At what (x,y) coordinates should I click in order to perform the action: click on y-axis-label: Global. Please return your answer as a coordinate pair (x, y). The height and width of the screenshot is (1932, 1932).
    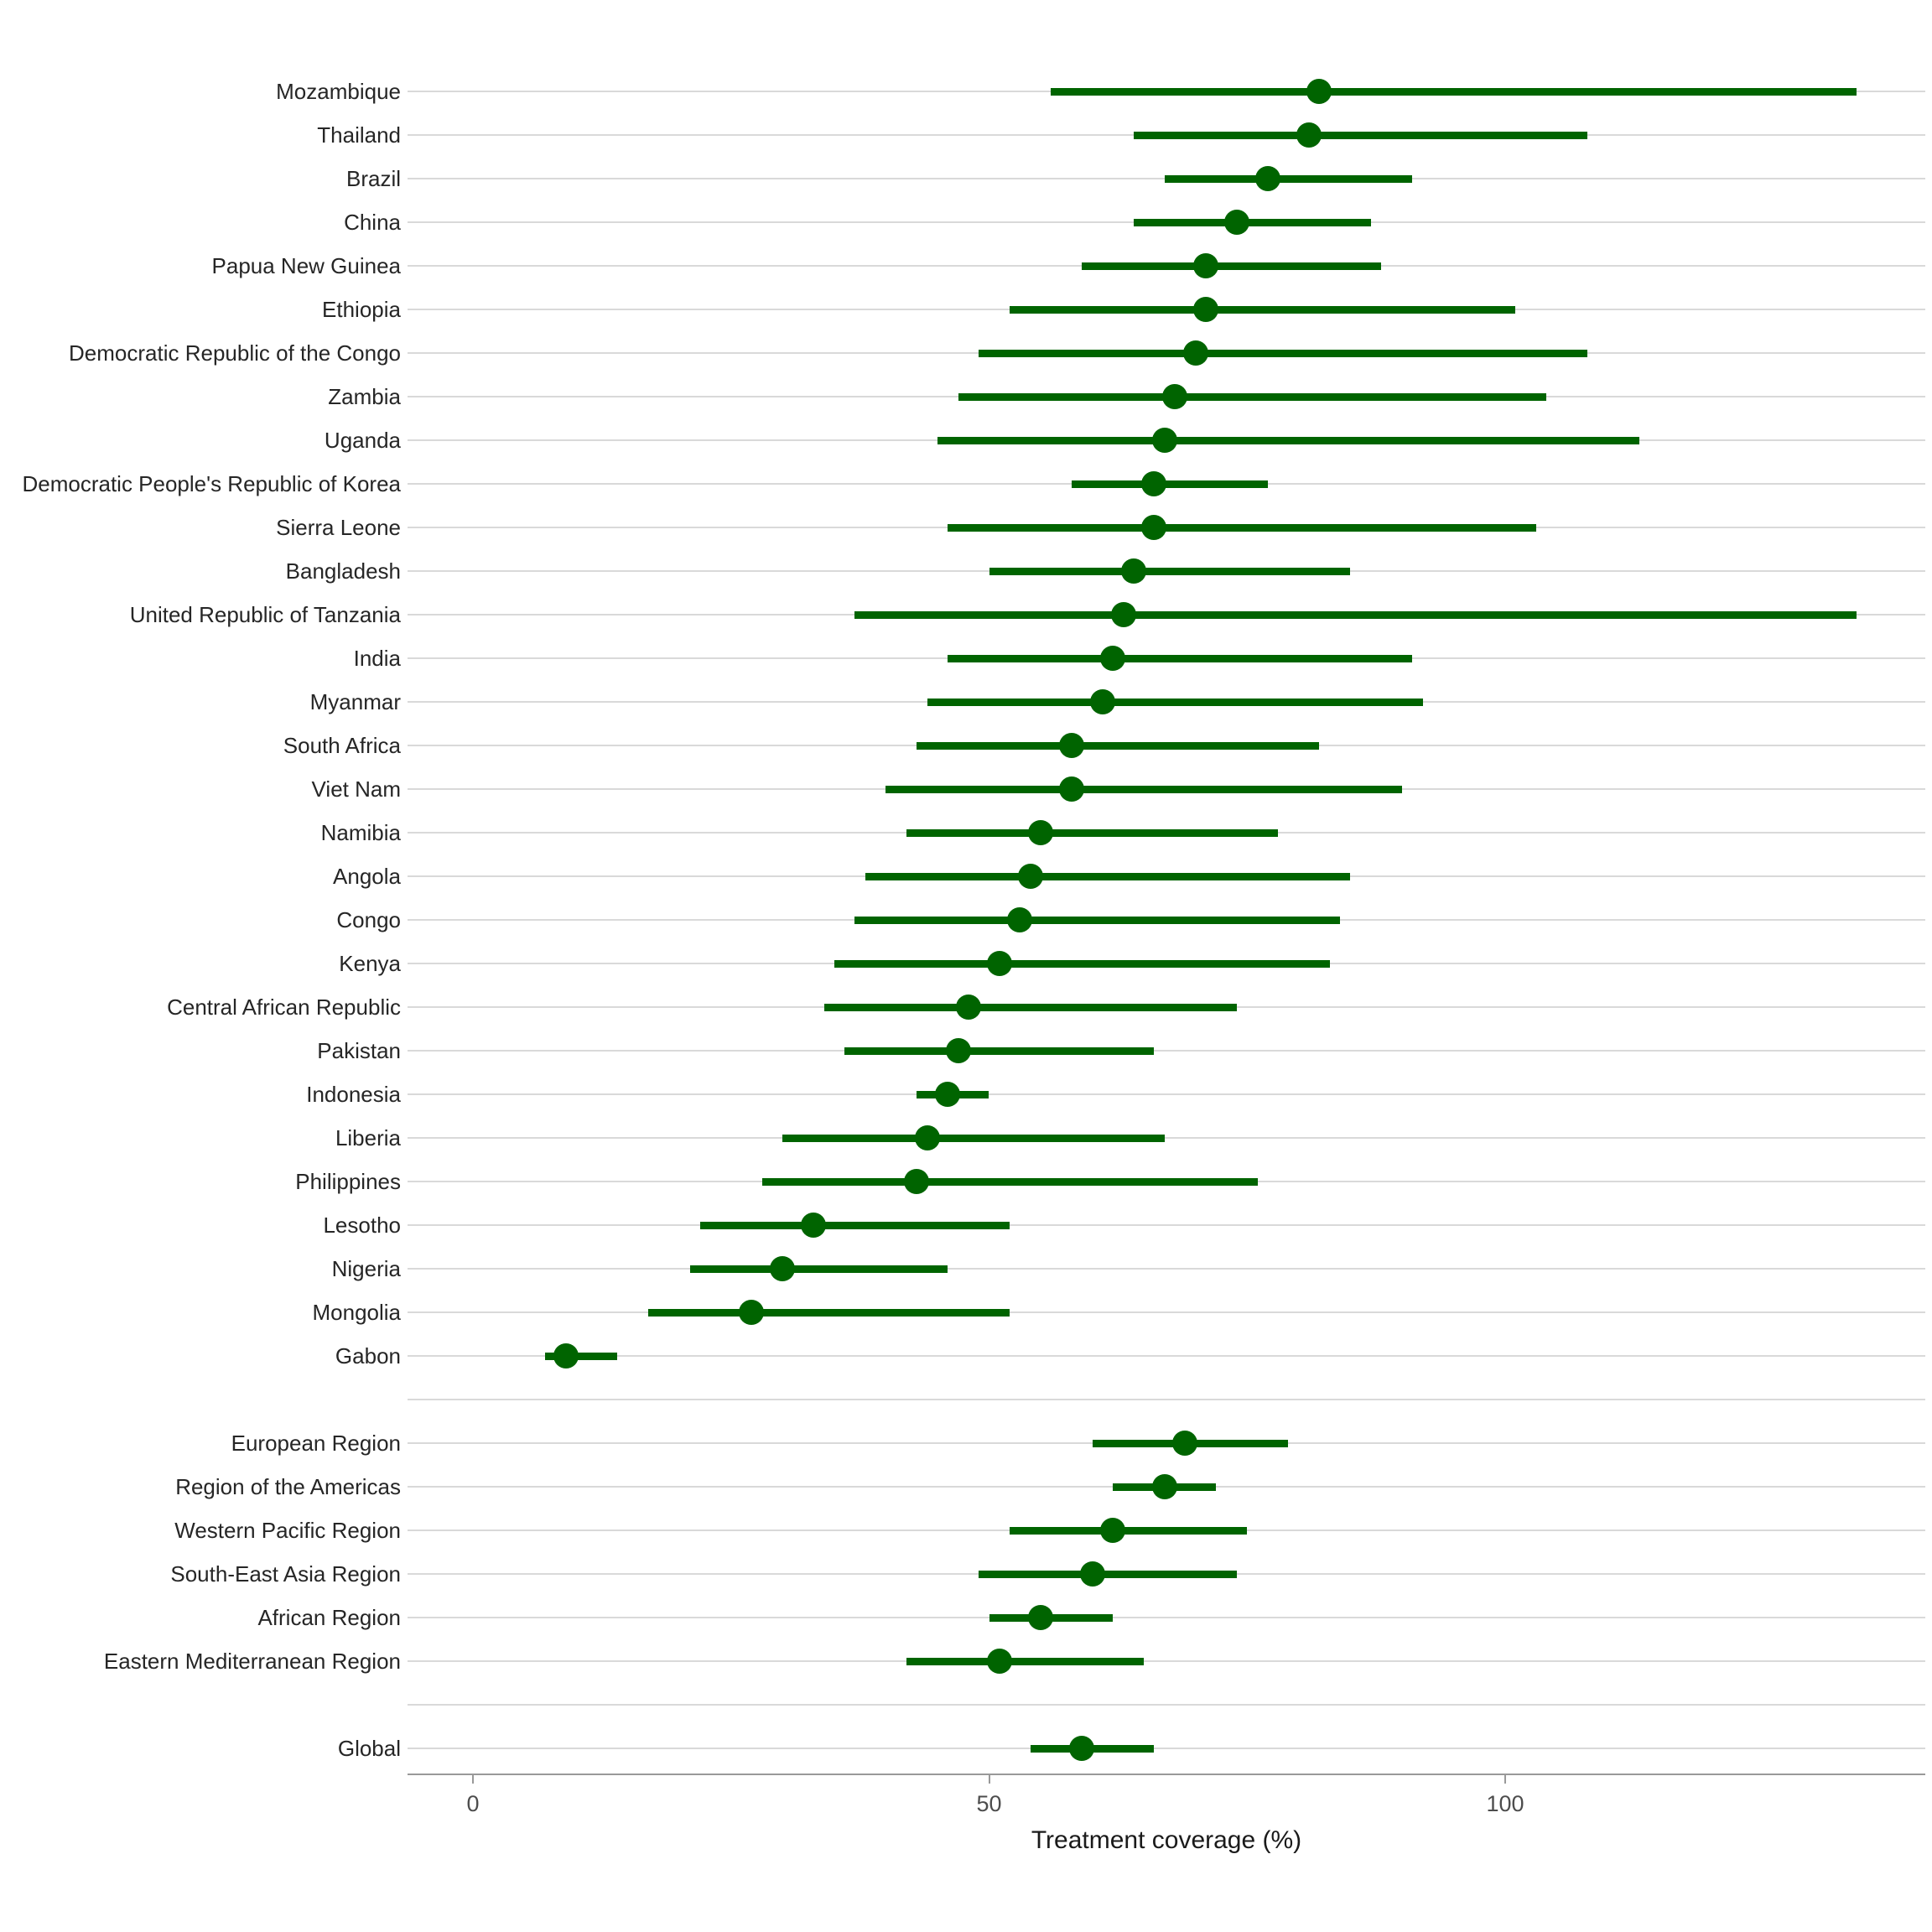
    Looking at the image, I should click on (369, 1748).